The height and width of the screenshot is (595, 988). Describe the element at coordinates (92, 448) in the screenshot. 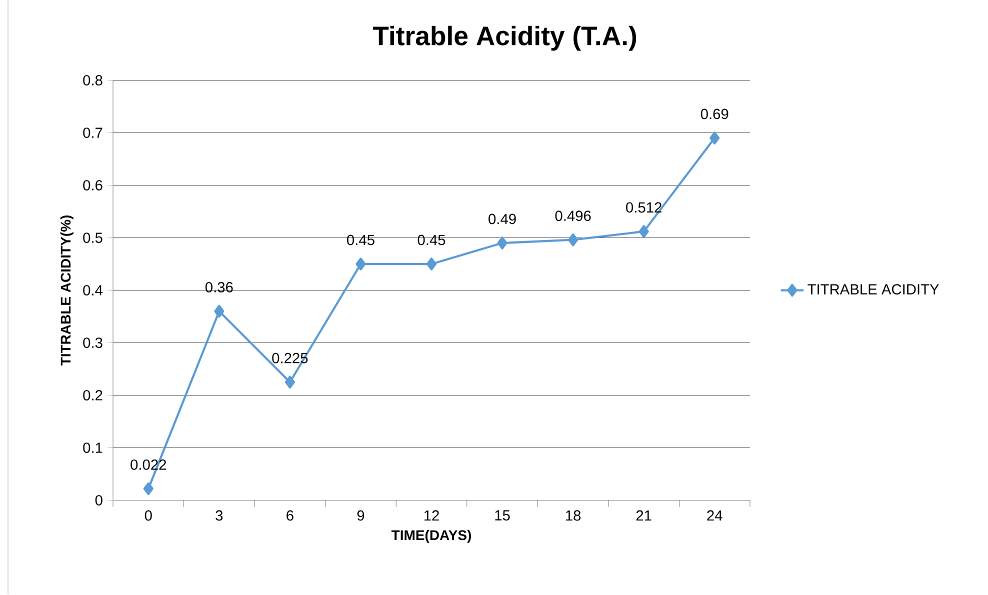

I see `y-tick-label: 0.1` at that location.